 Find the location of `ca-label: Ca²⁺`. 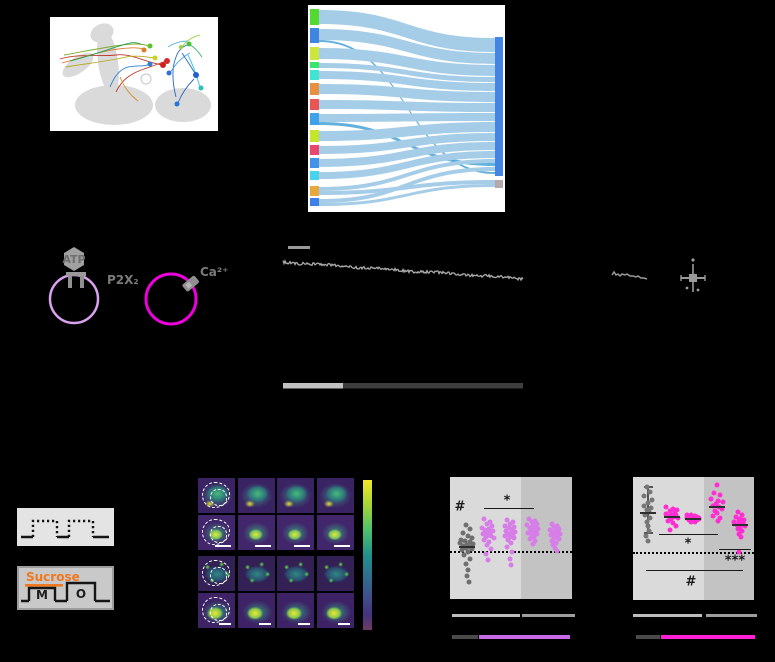

ca-label: Ca²⁺ is located at coordinates (214, 272).